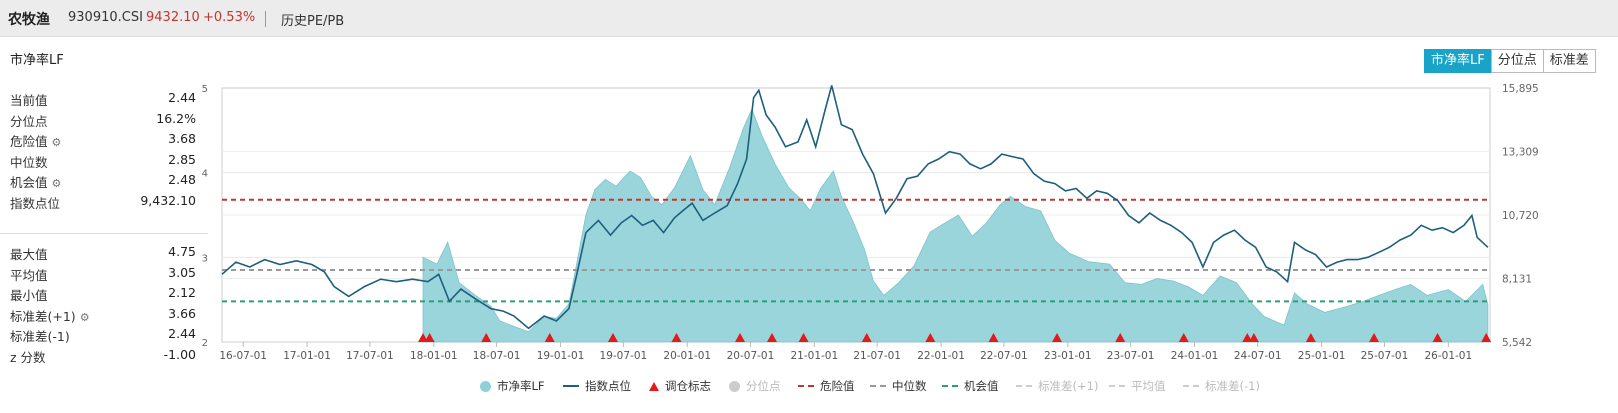 The height and width of the screenshot is (413, 1618). What do you see at coordinates (1458, 61) in the screenshot?
I see `tab-pb: 市净率LF` at bounding box center [1458, 61].